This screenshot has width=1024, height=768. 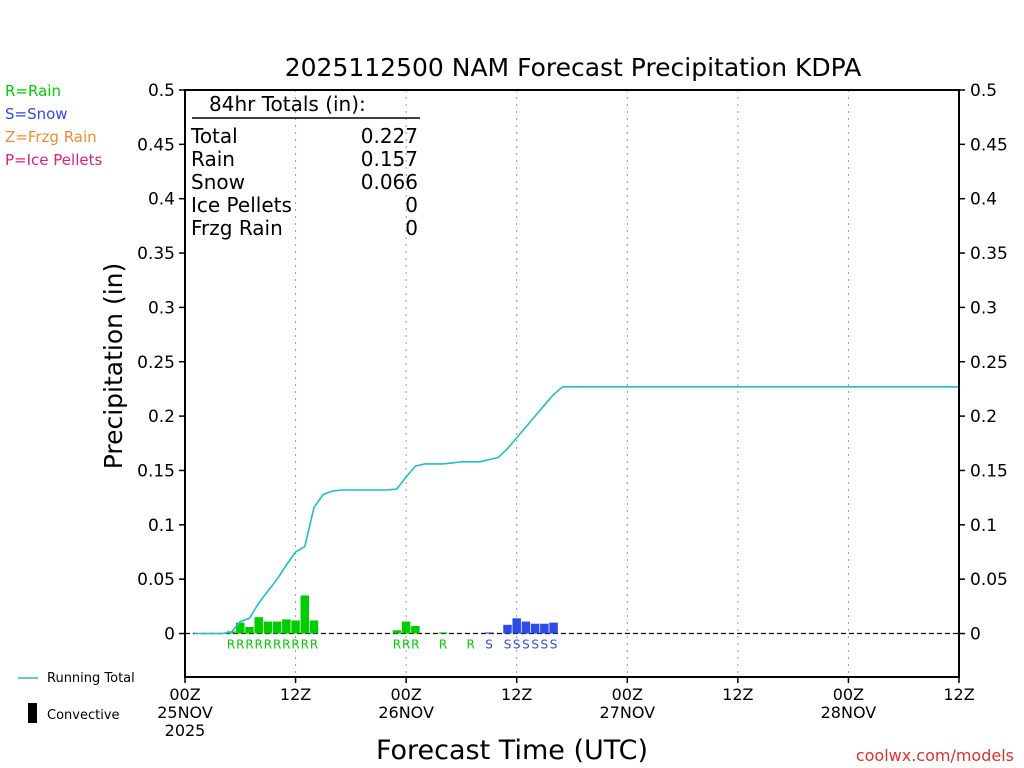 I want to click on y-tick-label-right: 0, so click(x=975, y=635).